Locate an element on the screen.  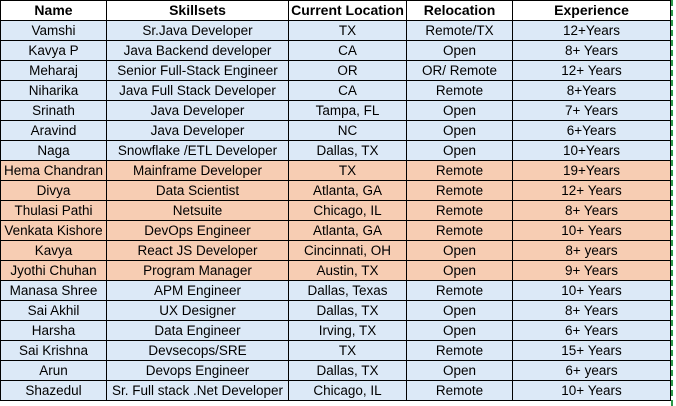
name-cell: Vamshi is located at coordinates (53, 30).